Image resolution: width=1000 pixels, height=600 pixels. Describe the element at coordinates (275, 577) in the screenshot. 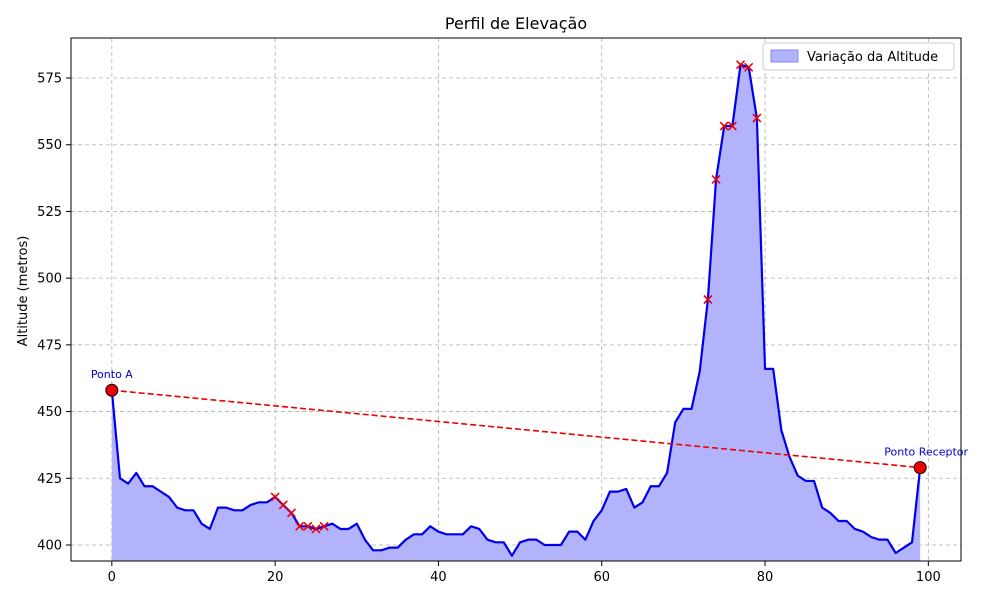

I see `x-tick-label: 20` at that location.